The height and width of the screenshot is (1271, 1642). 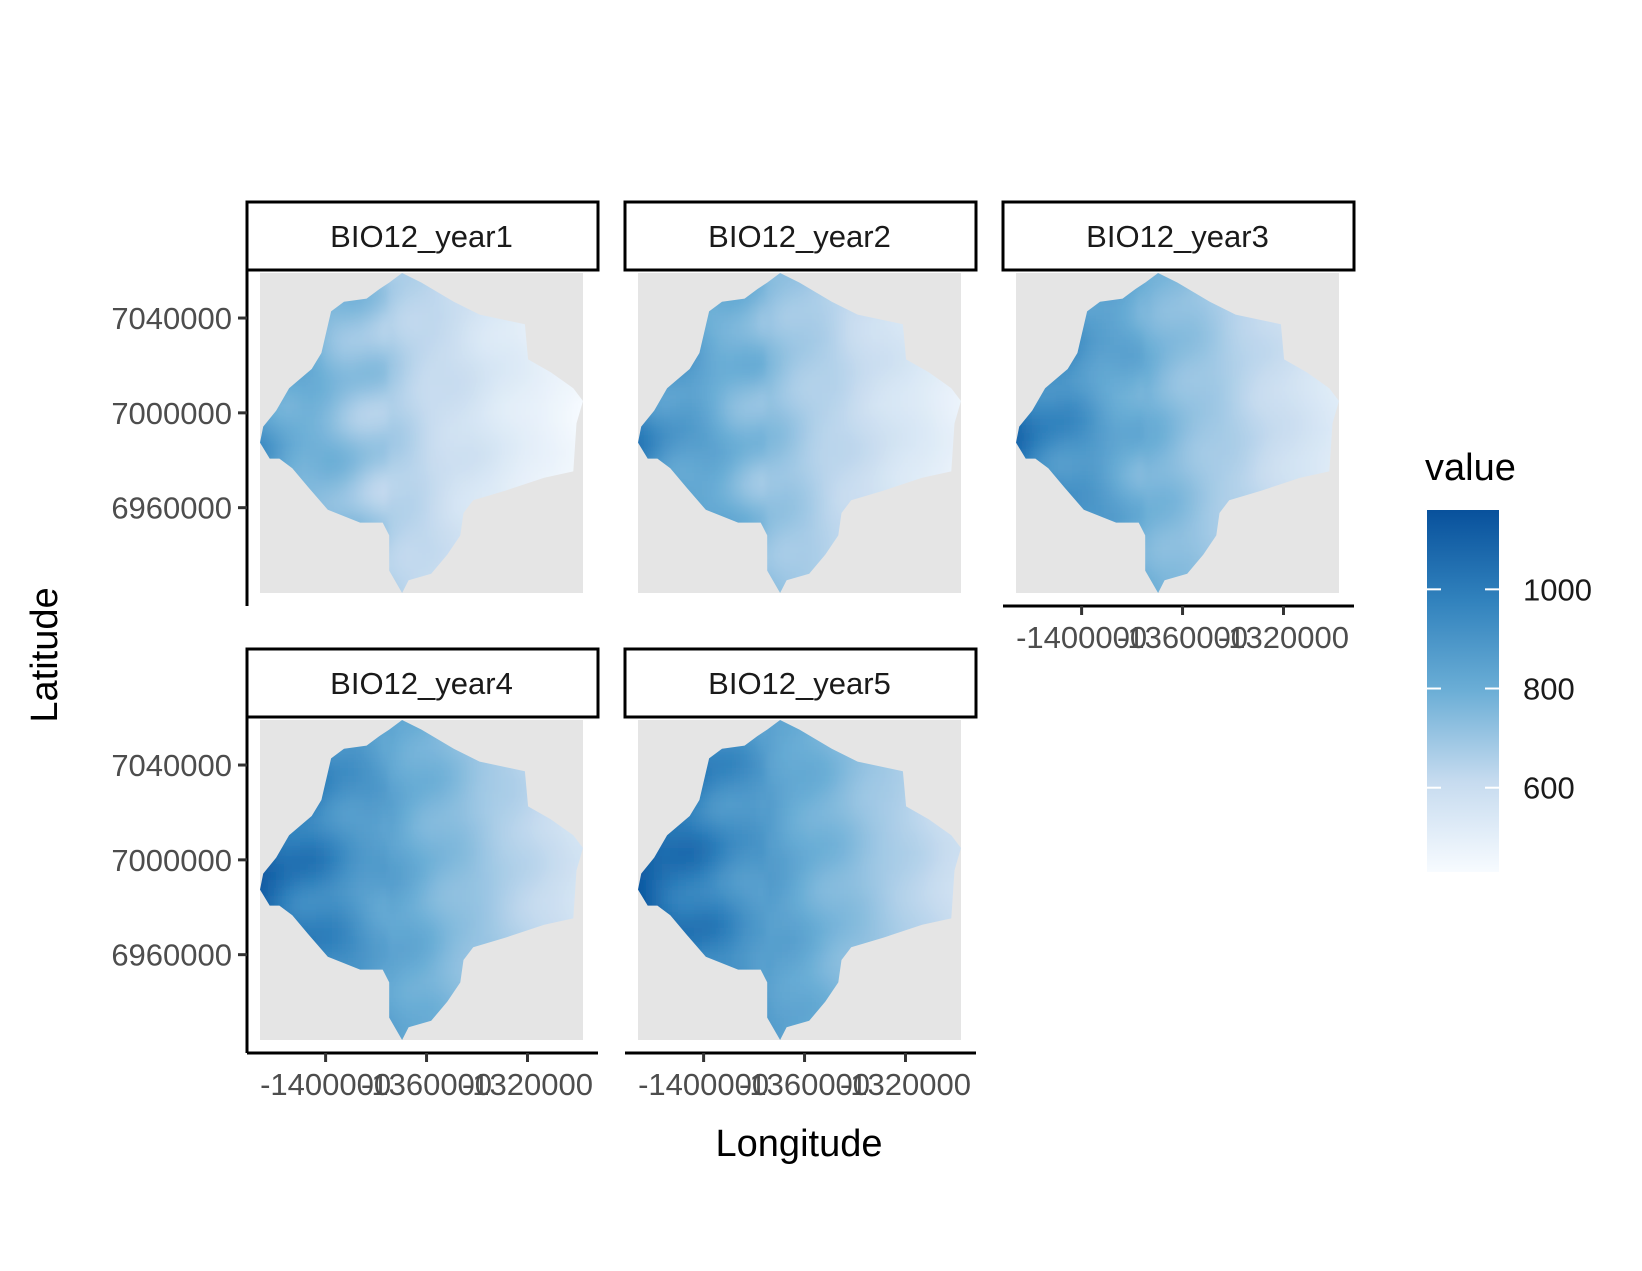 What do you see at coordinates (45, 654) in the screenshot?
I see `y-axis-title: Latitude` at bounding box center [45, 654].